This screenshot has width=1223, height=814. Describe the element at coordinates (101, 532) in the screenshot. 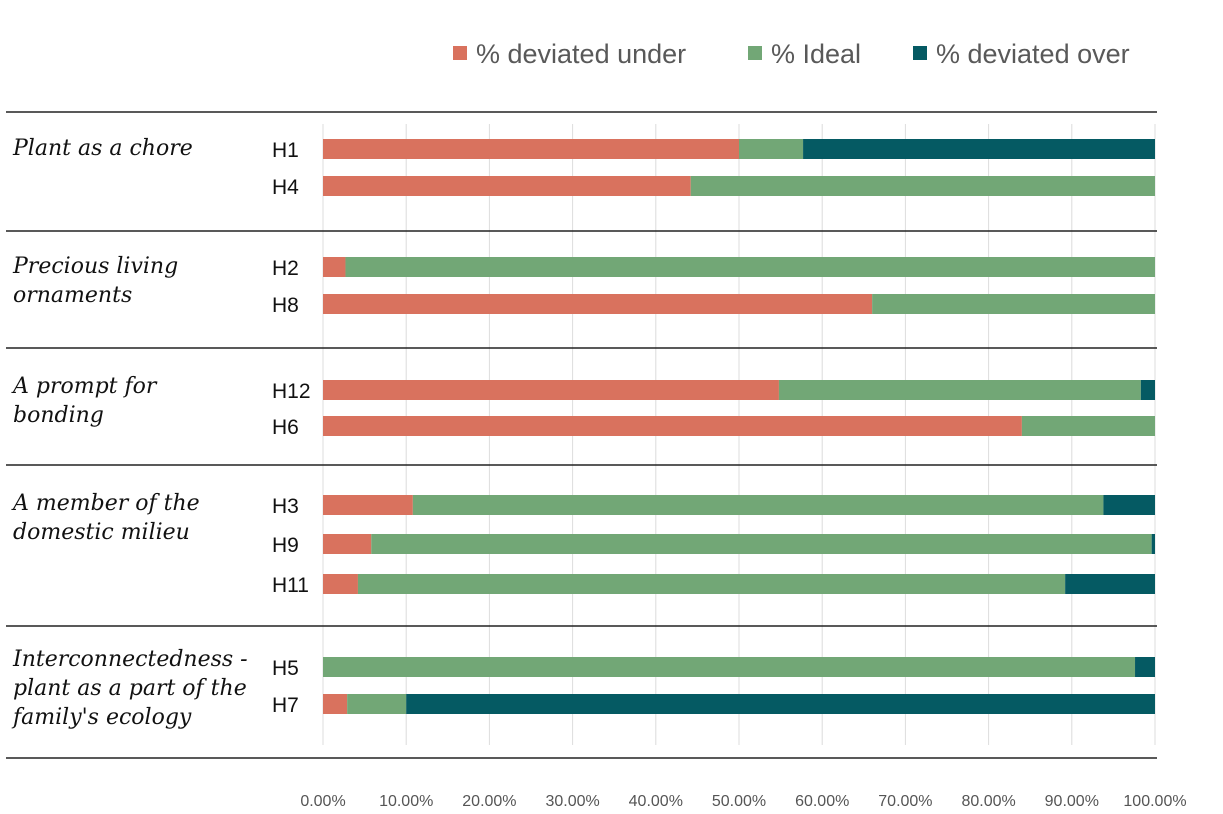

I see `group-label: domestic milieu` at that location.